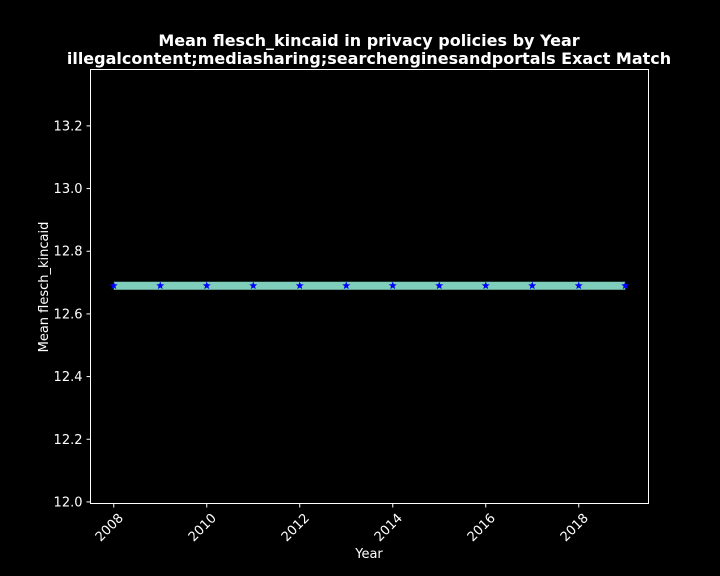 The height and width of the screenshot is (576, 720). I want to click on data-point-2014, so click(392, 285).